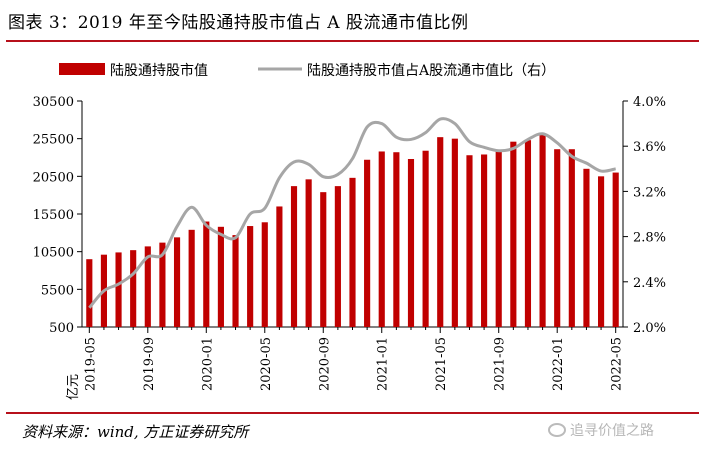 The image size is (705, 449). I want to click on y-right-tick-label: 3.6%, so click(649, 147).